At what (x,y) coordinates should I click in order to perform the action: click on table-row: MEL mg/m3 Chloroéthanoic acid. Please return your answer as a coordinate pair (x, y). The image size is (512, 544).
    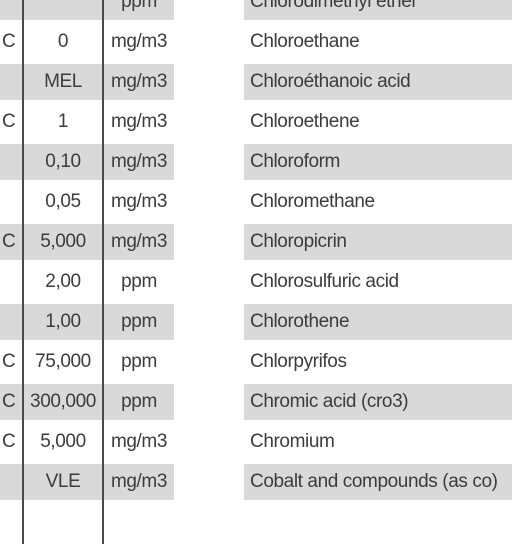
    Looking at the image, I should click on (256, 84).